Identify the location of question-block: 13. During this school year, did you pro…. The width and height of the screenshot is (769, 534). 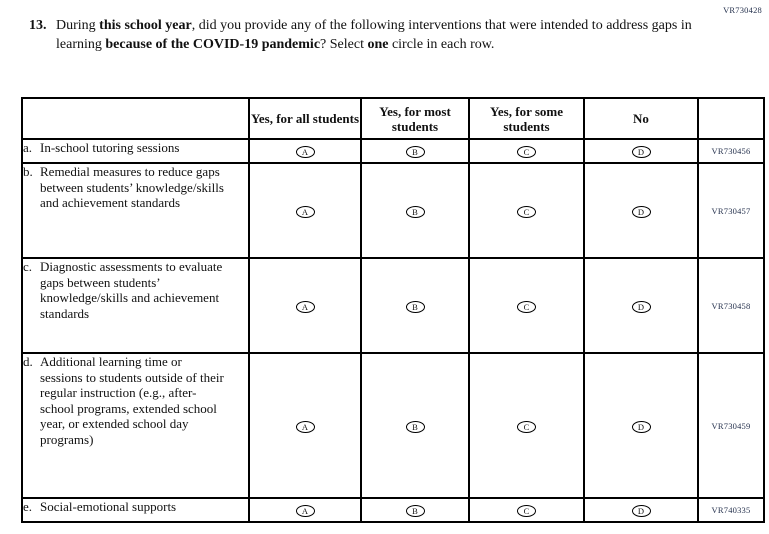
(374, 35).